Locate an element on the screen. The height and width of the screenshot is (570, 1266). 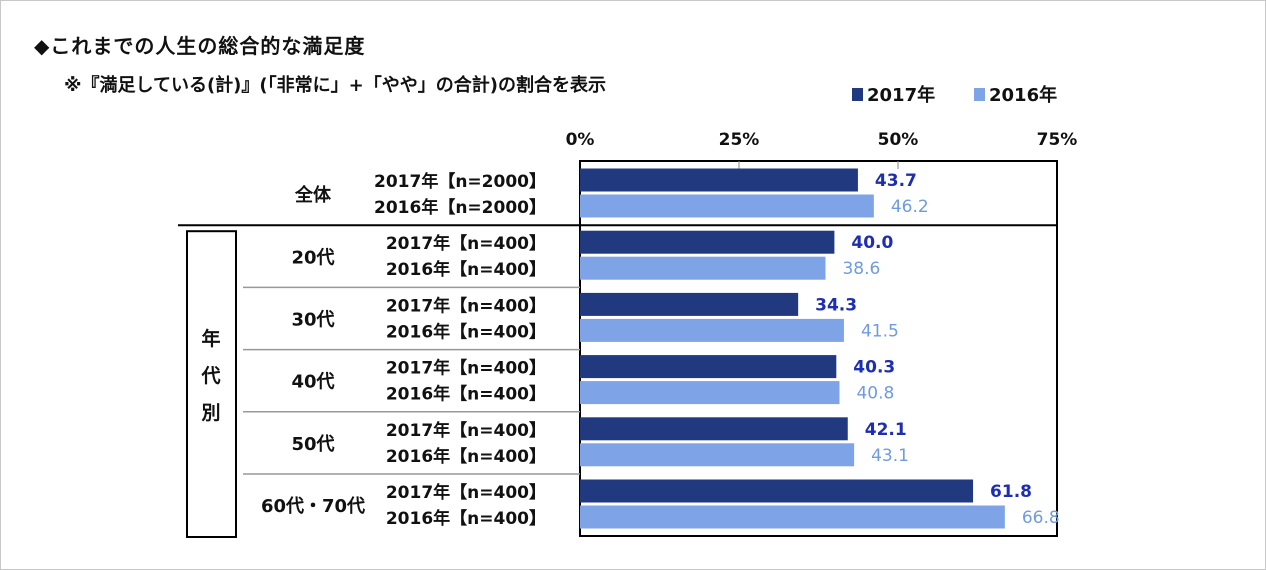
age-group-label: 代 is located at coordinates (210, 376).